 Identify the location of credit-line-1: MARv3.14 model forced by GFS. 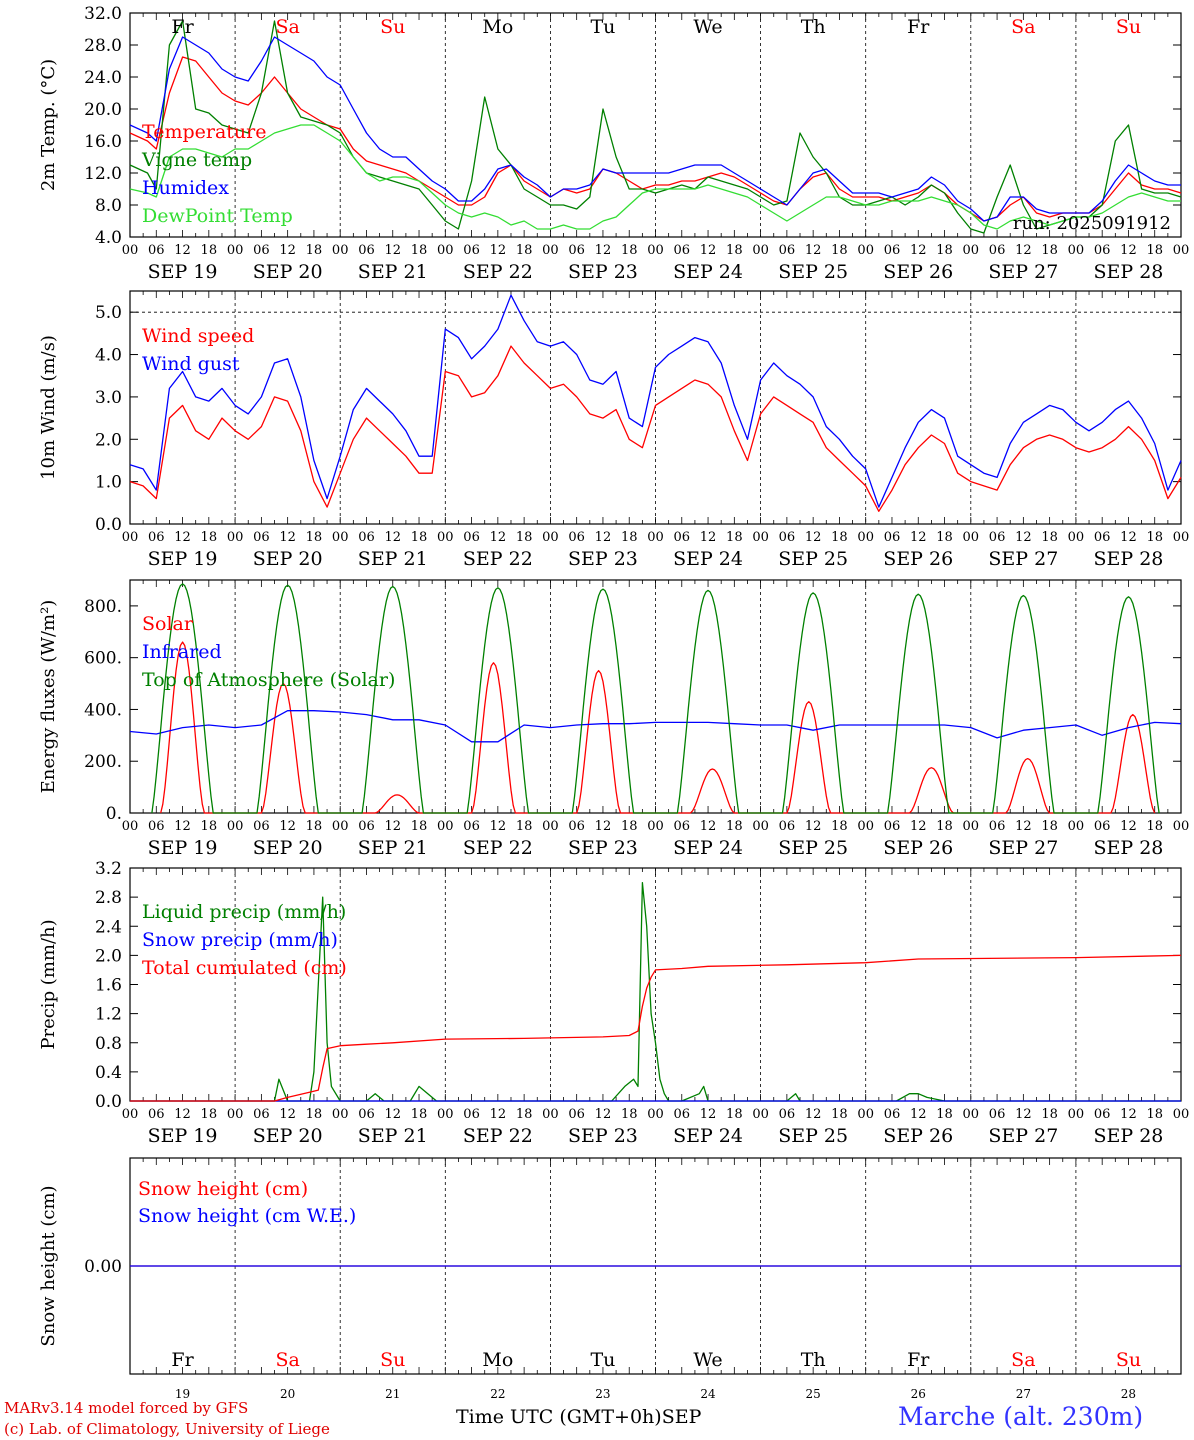
(126, 1408).